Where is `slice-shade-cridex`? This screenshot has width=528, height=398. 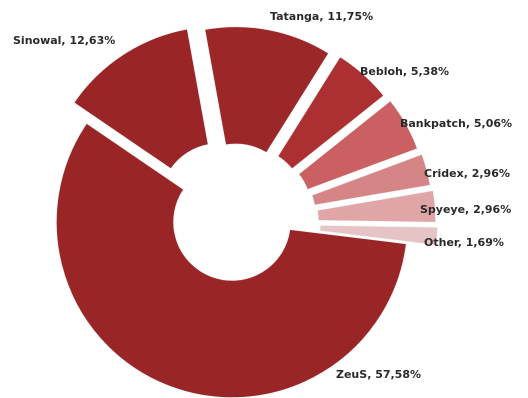
slice-shade-cridex is located at coordinates (371, 179).